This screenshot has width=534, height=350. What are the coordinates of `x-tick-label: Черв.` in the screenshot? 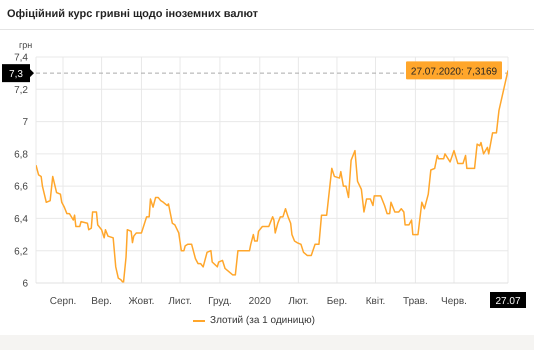 It's located at (454, 301).